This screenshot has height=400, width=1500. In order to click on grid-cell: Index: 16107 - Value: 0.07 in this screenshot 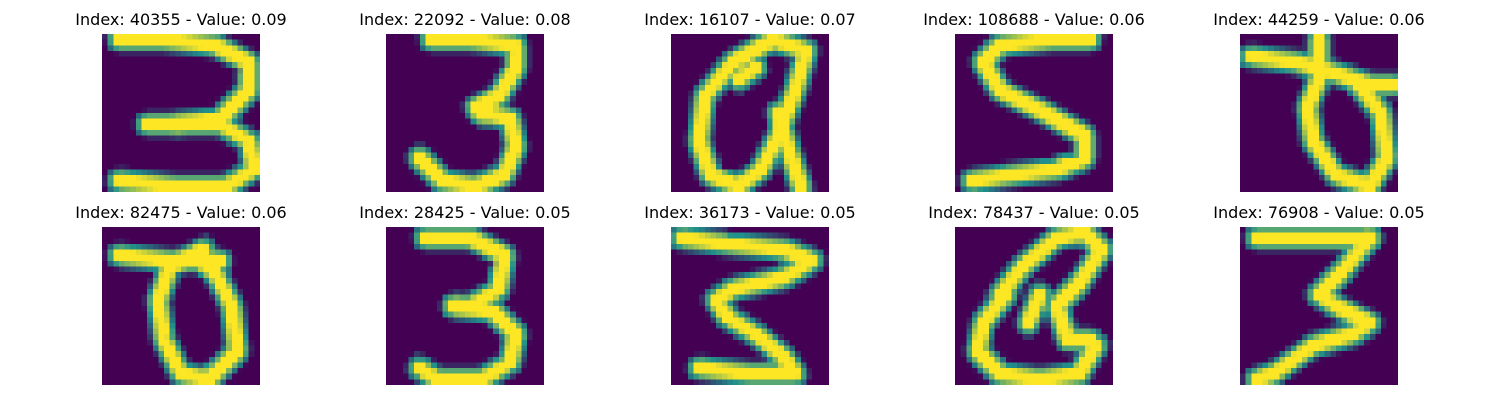, I will do `click(750, 105)`.